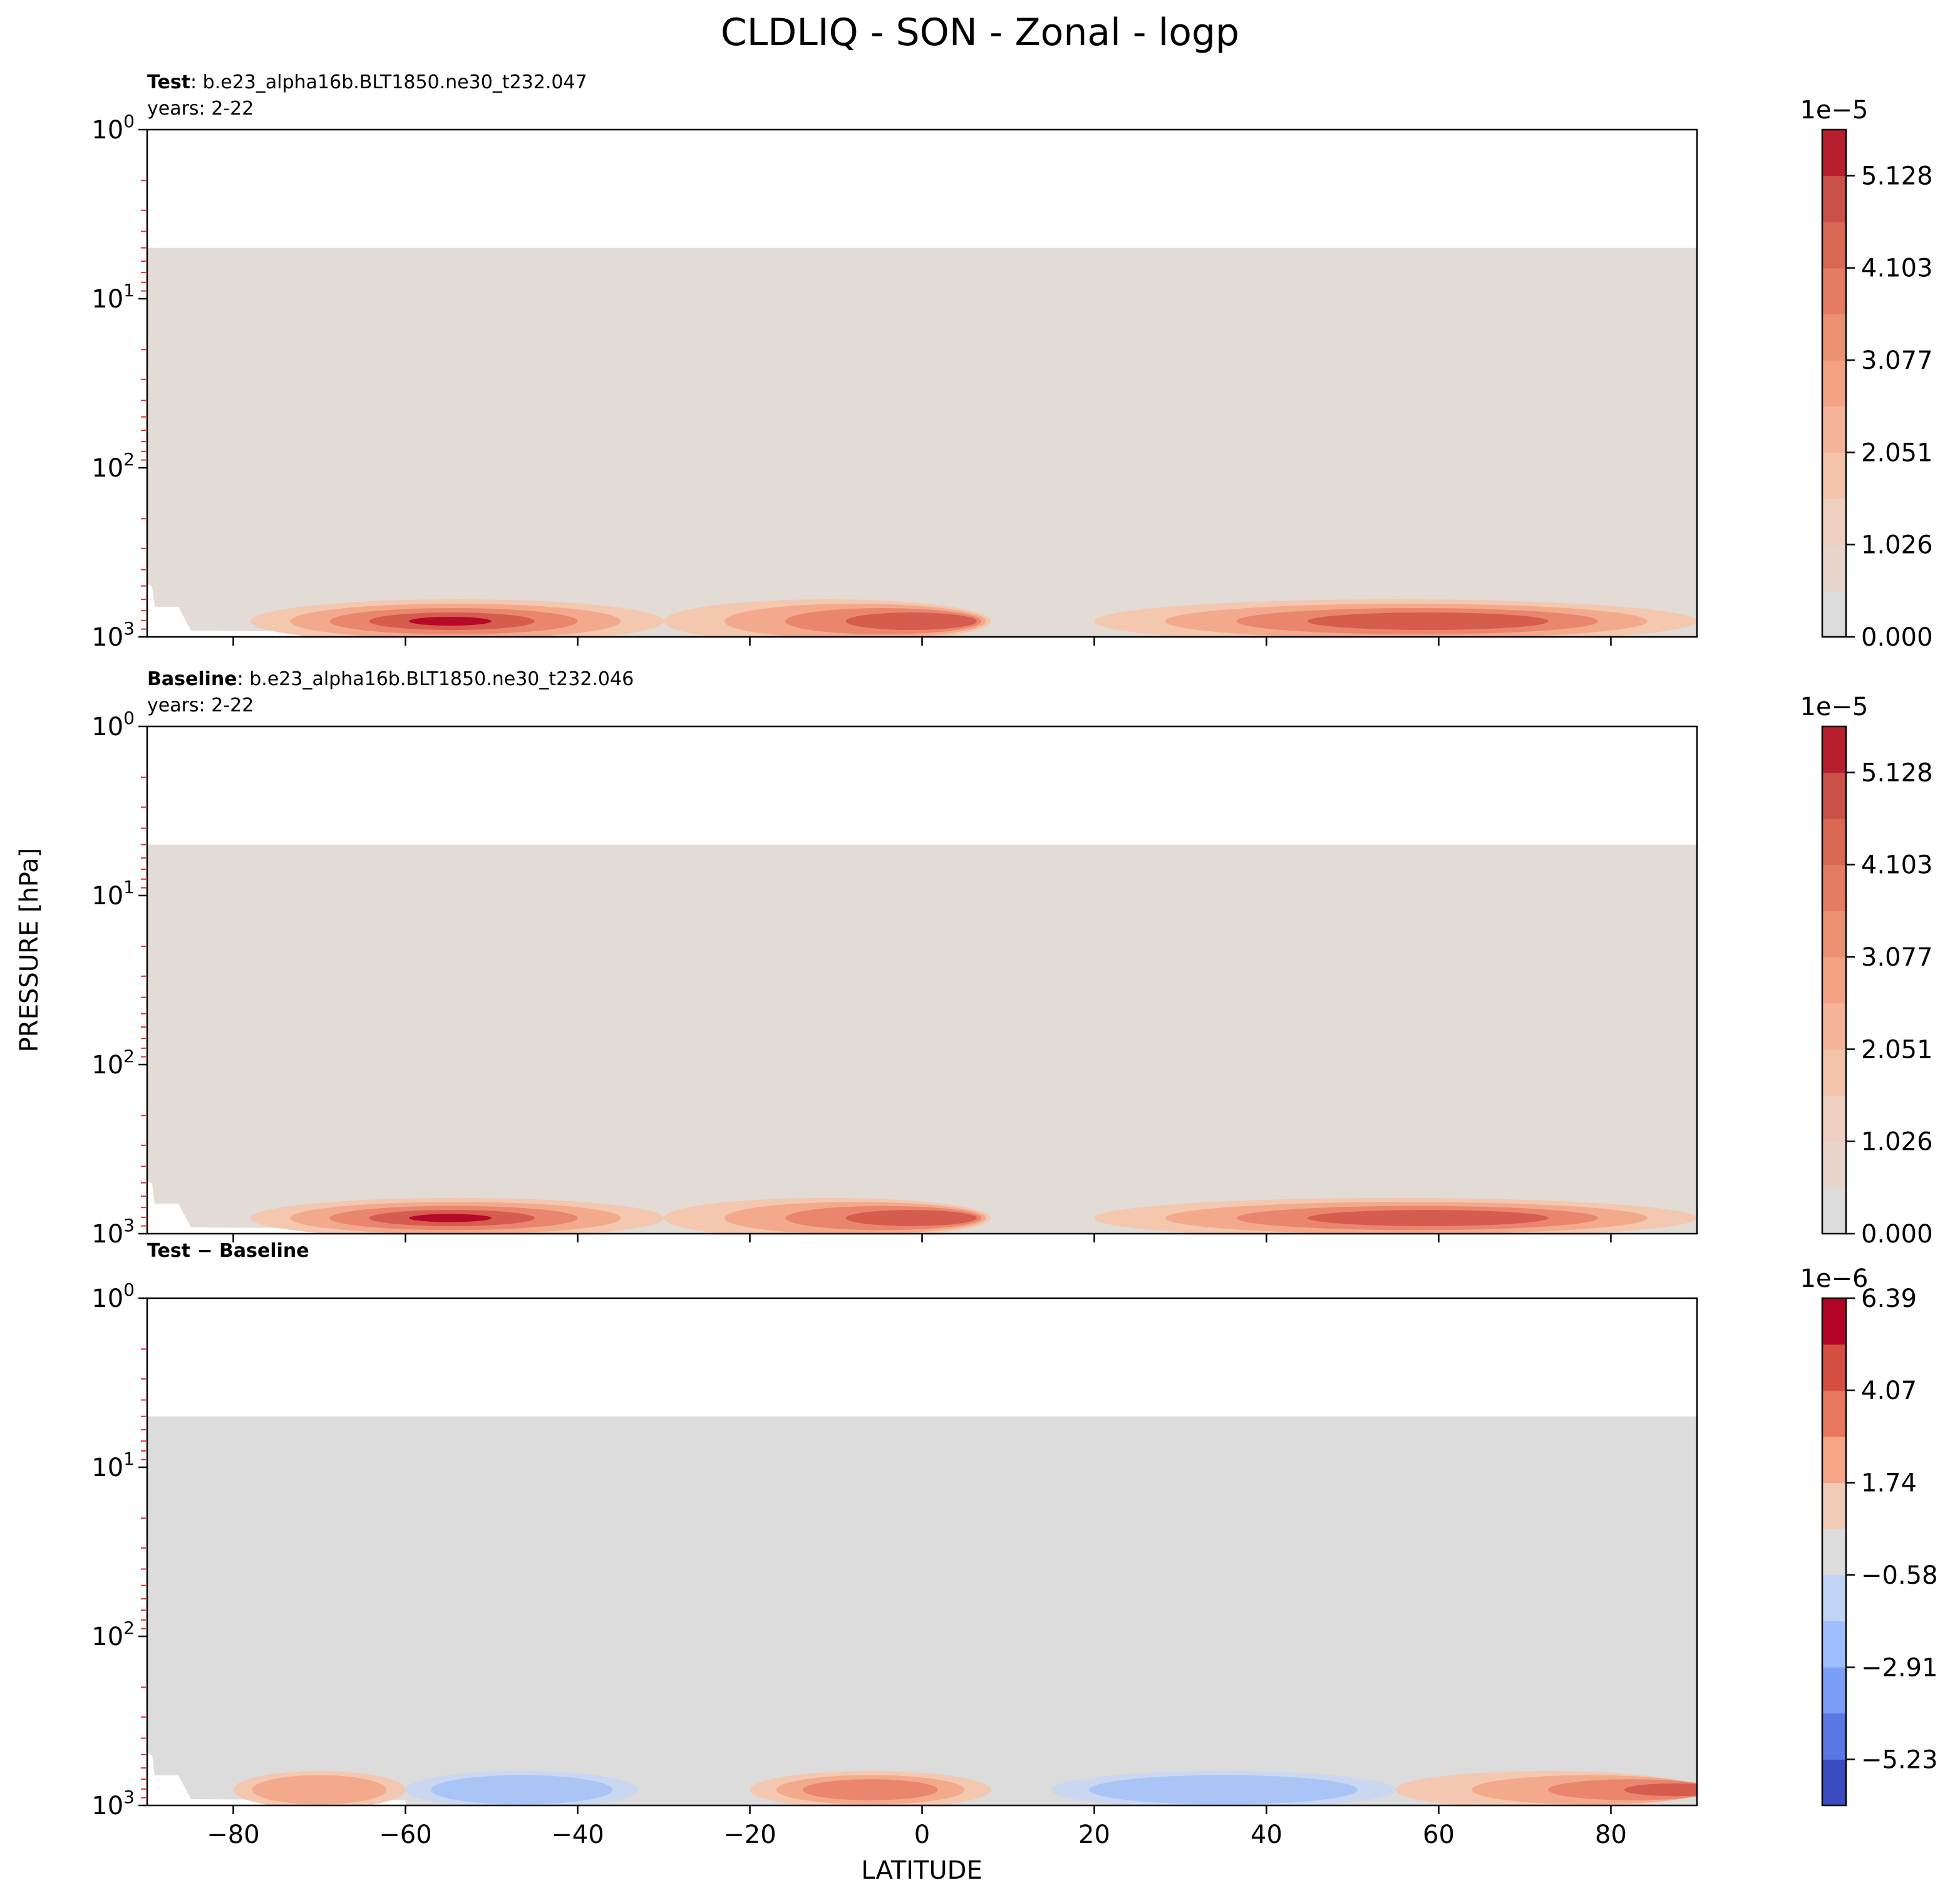  What do you see at coordinates (1897, 545) in the screenshot?
I see `colorbar-tick-label: 1.026` at bounding box center [1897, 545].